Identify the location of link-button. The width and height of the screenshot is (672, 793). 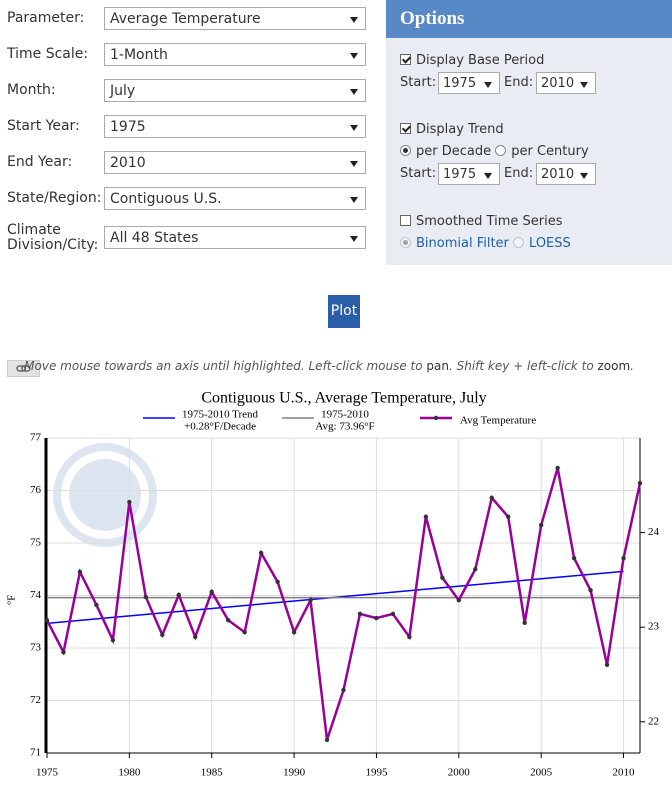
(23, 368).